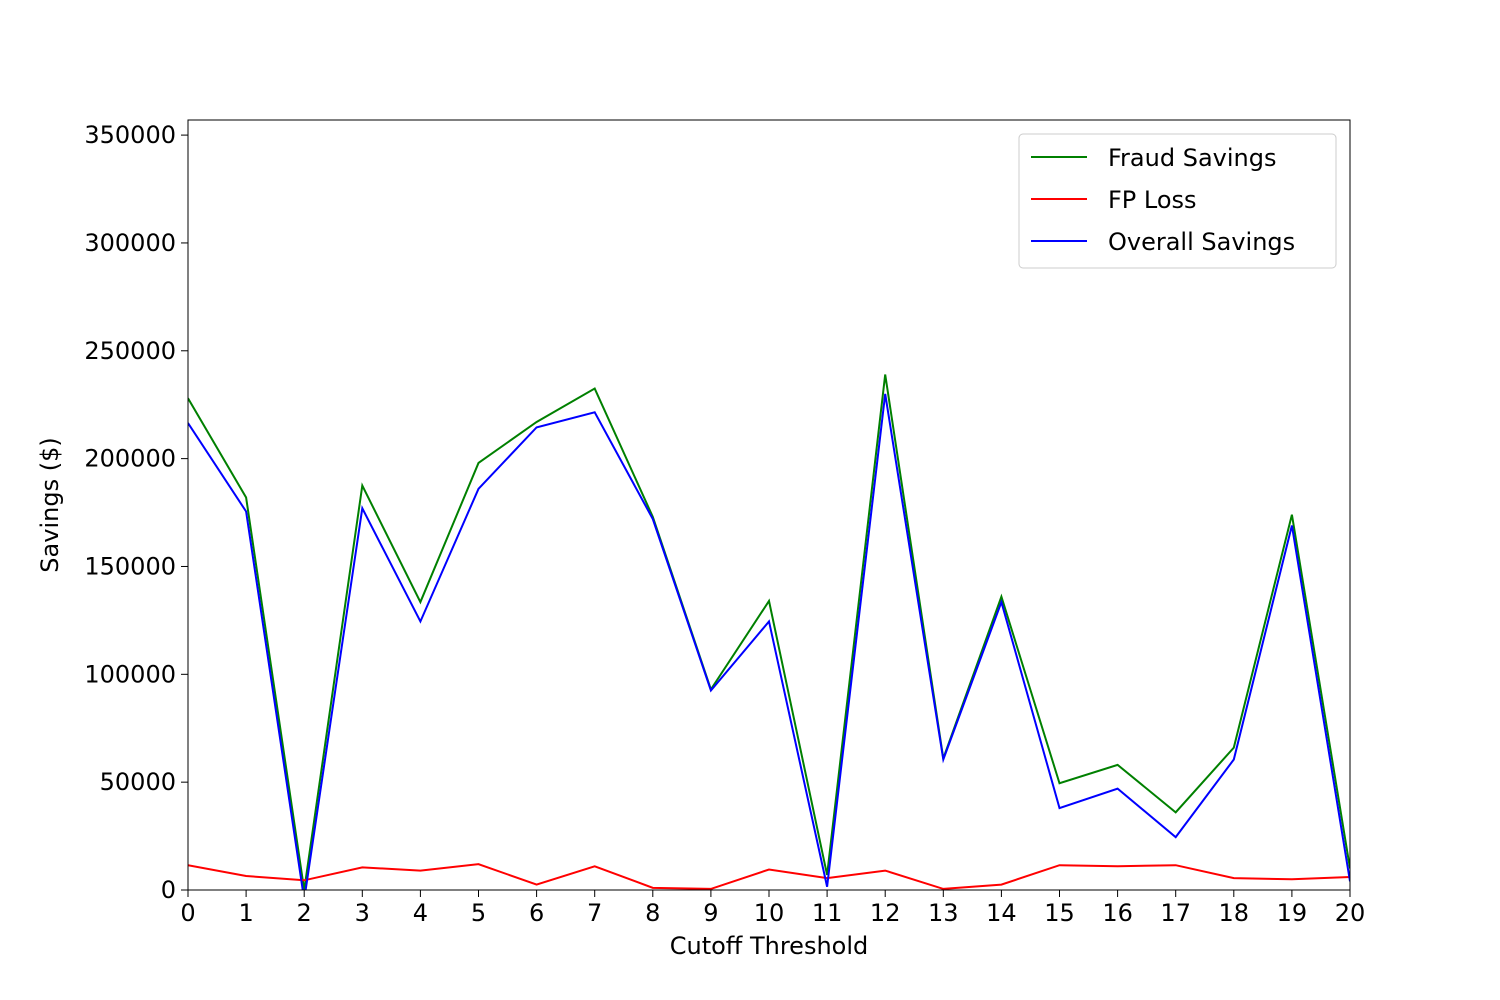 This screenshot has width=1500, height=1000. Describe the element at coordinates (1117, 913) in the screenshot. I see `x-tick-label: 16` at that location.